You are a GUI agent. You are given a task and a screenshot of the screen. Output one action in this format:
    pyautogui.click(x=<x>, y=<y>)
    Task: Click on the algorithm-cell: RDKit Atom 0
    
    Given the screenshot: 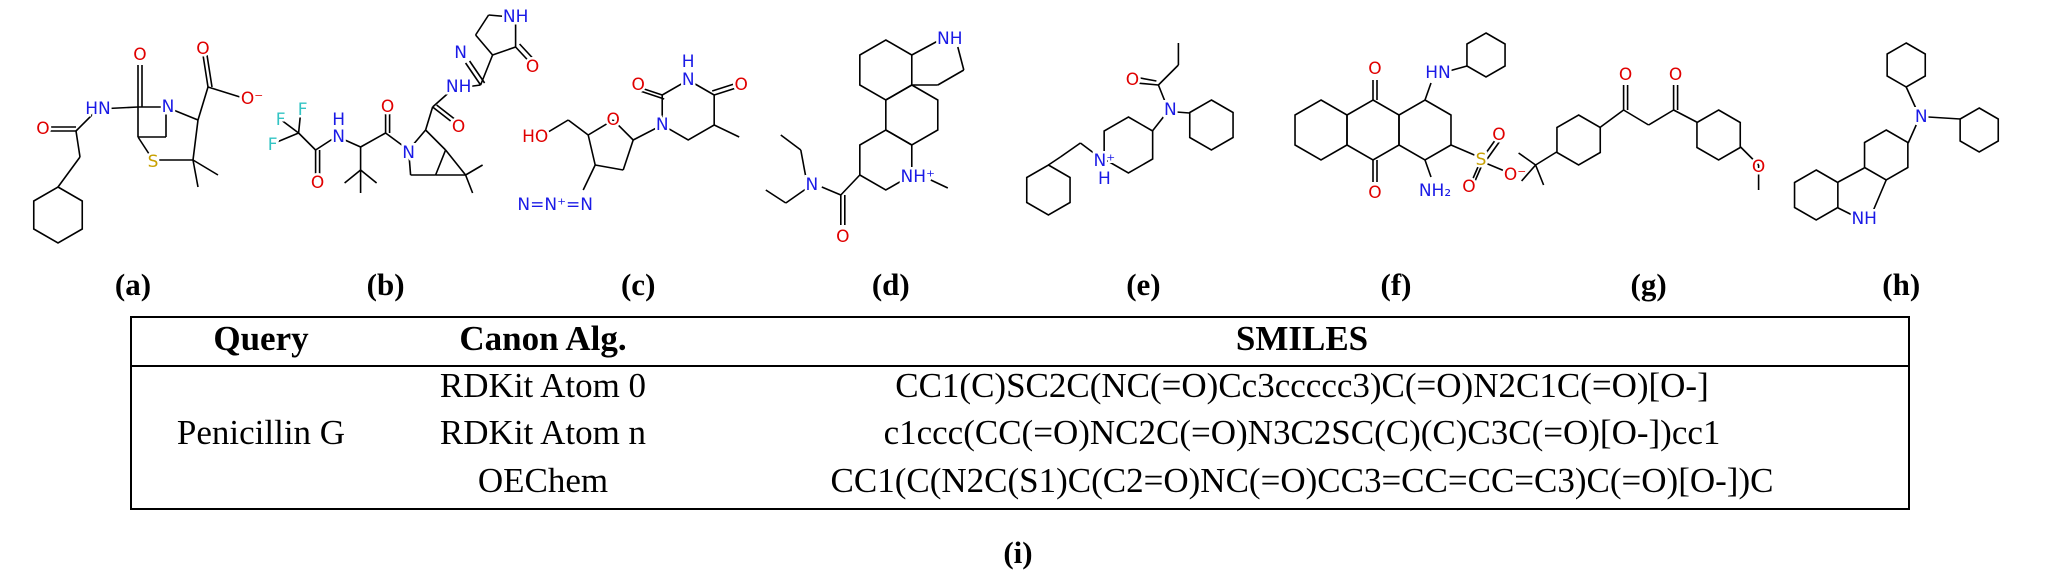 What is the action you would take?
    pyautogui.click(x=543, y=385)
    